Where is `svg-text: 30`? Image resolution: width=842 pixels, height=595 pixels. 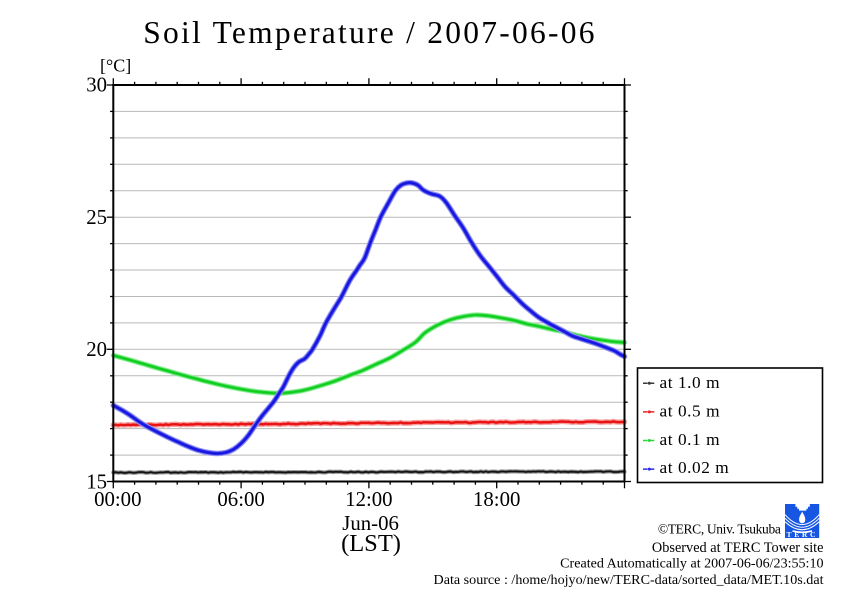
svg-text: 30 is located at coordinates (96, 85).